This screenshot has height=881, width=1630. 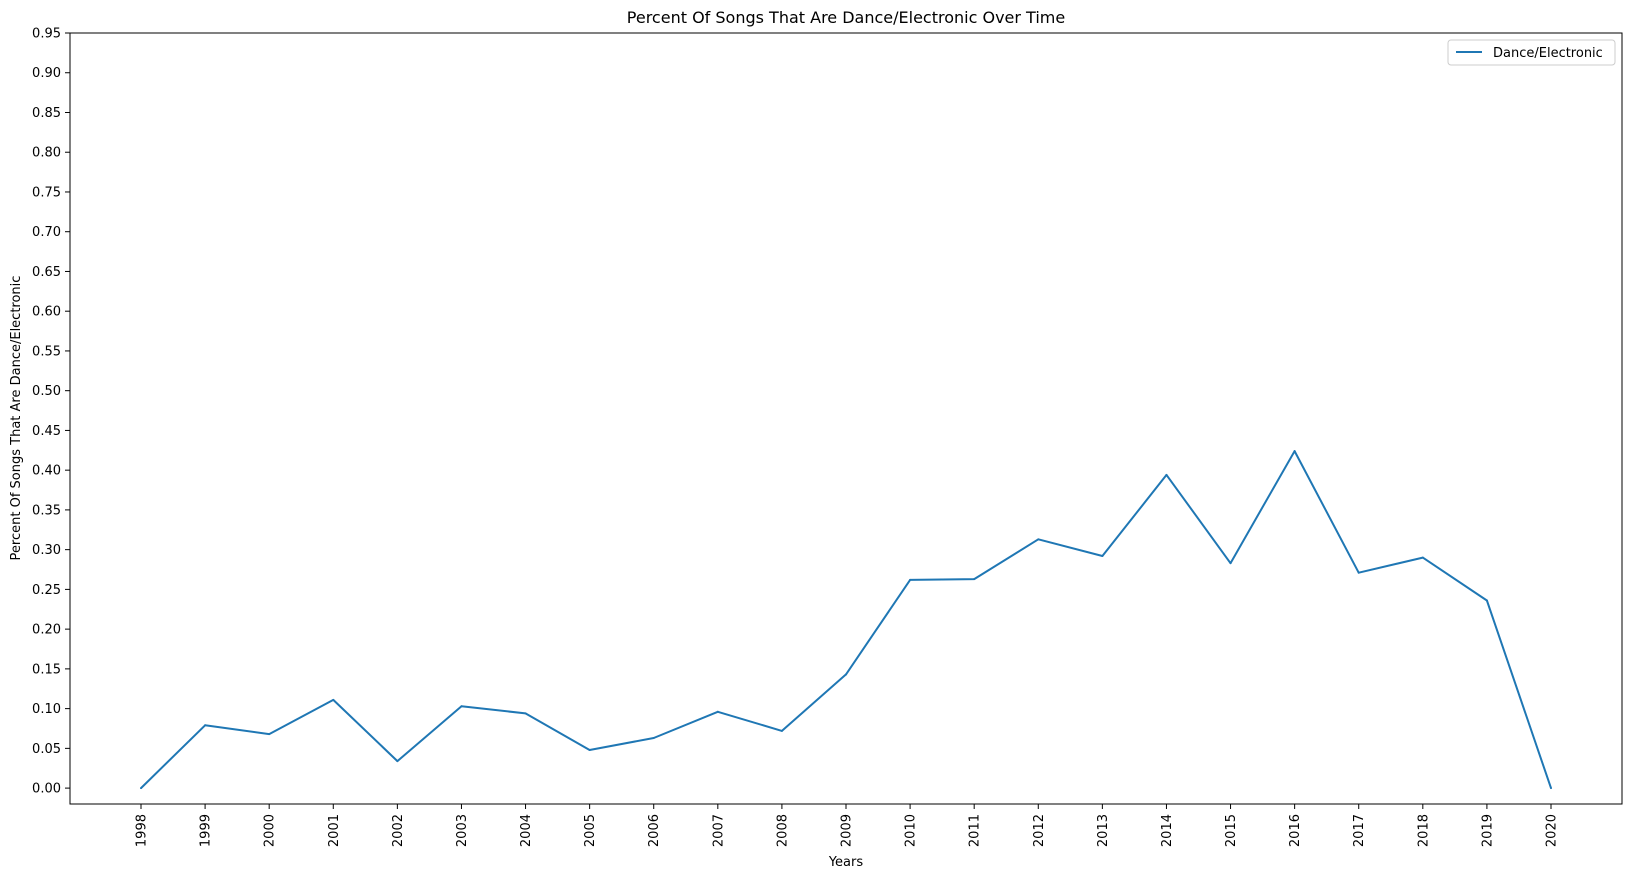 I want to click on x-tick-label: 2003, so click(x=462, y=830).